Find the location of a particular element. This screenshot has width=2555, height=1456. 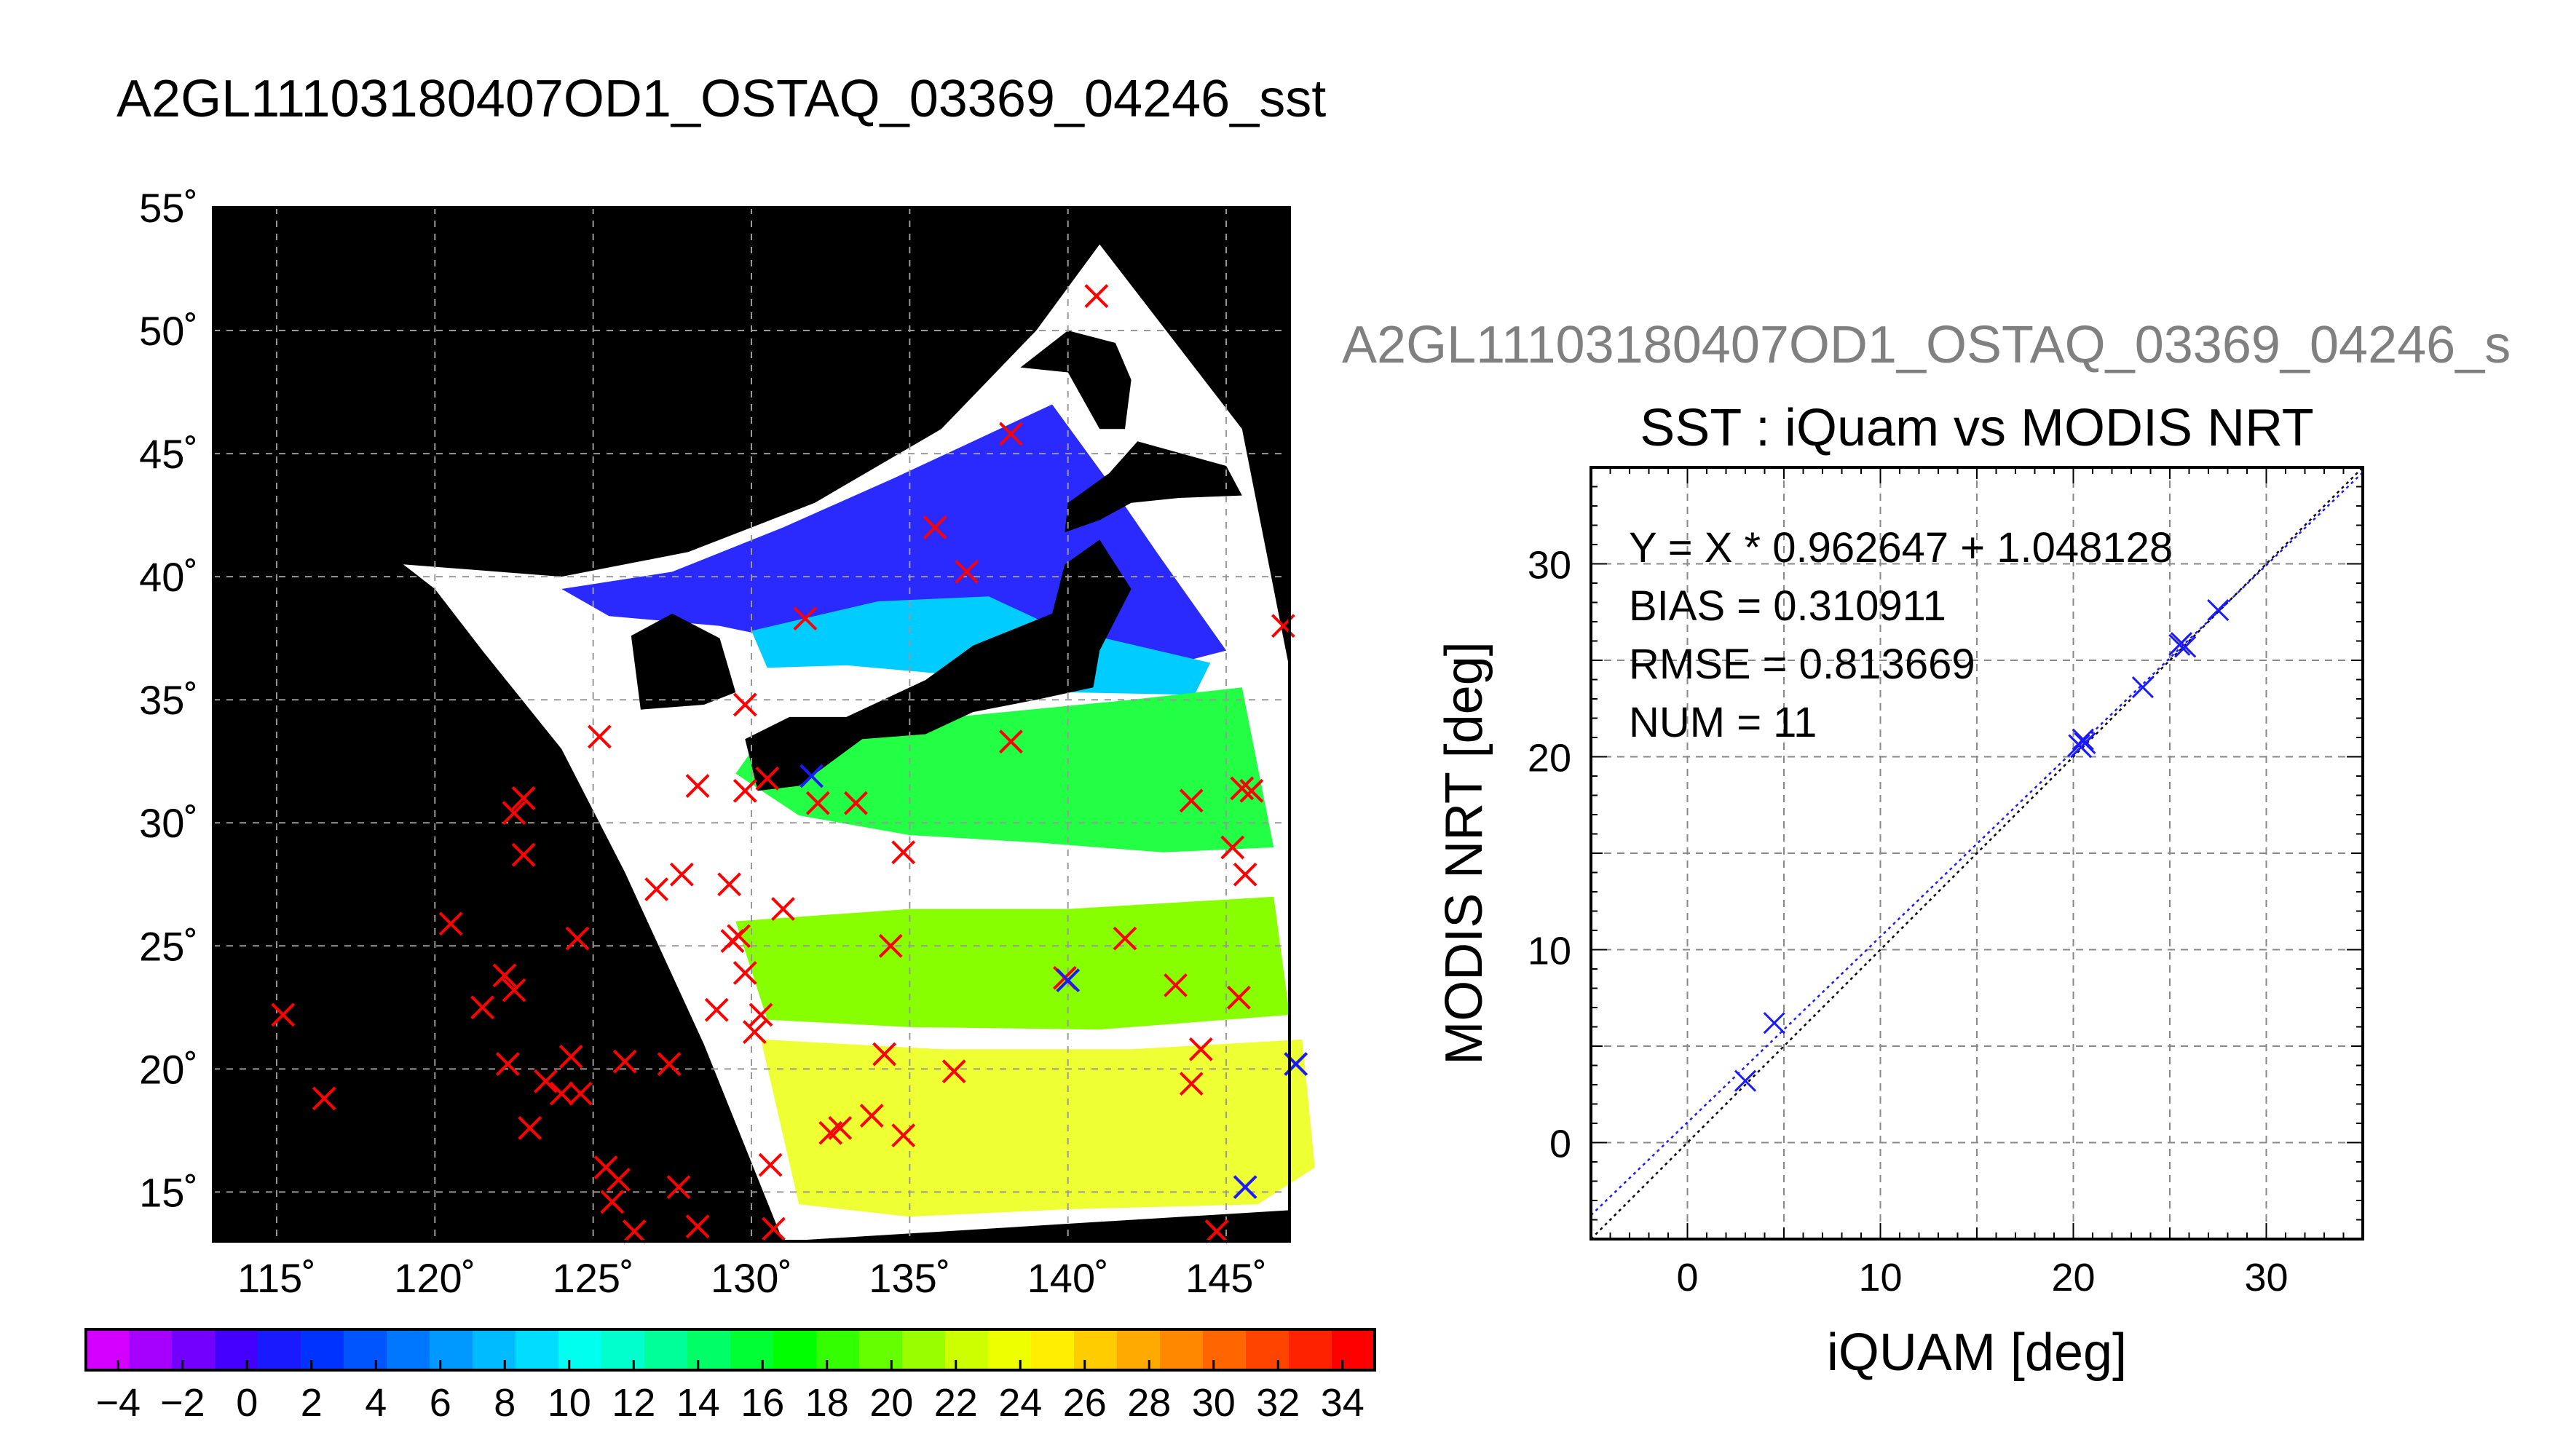

colorbar-tick-label: 10 is located at coordinates (569, 1403).